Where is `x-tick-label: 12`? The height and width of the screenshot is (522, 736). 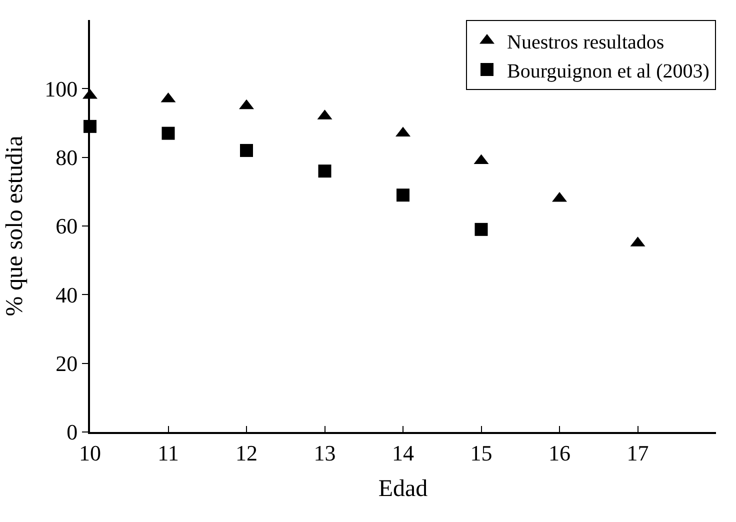 x-tick-label: 12 is located at coordinates (247, 453).